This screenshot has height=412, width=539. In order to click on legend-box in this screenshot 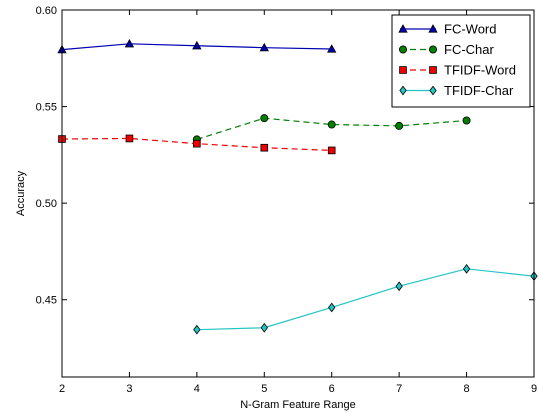, I will do `click(461, 61)`.